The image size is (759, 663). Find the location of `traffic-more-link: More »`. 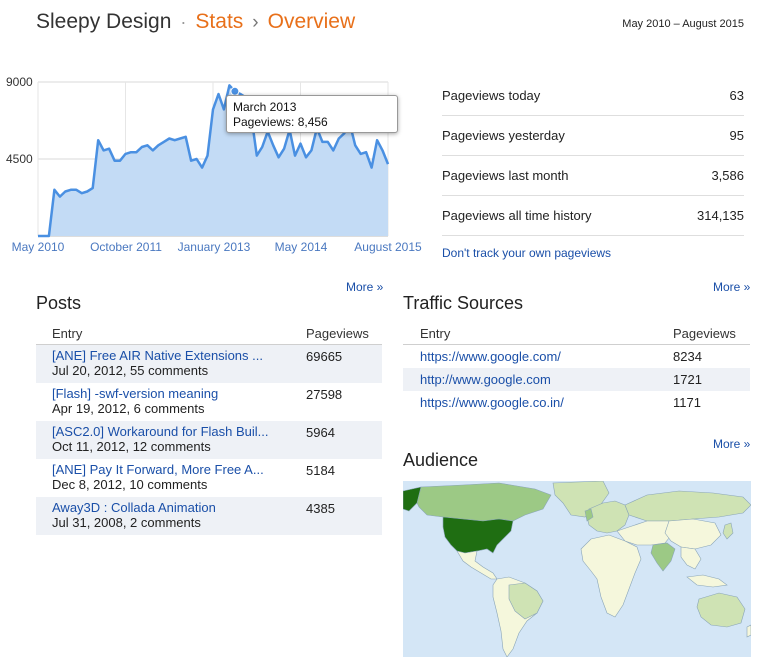

traffic-more-link: More » is located at coordinates (732, 287).